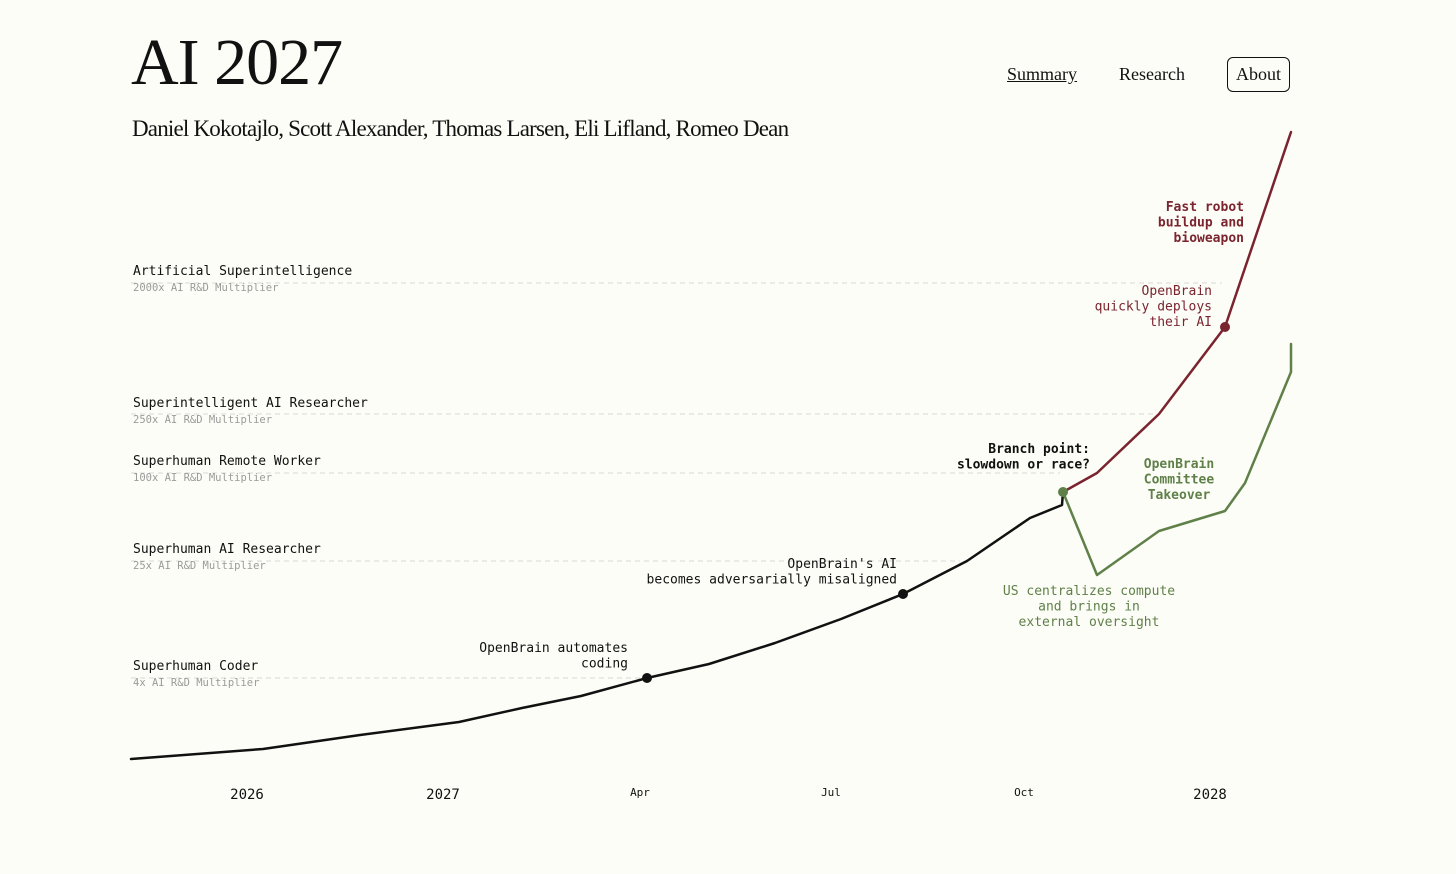 Image resolution: width=1456 pixels, height=874 pixels. Describe the element at coordinates (553, 648) in the screenshot. I see `annotation-line: OpenBrain automates` at that location.